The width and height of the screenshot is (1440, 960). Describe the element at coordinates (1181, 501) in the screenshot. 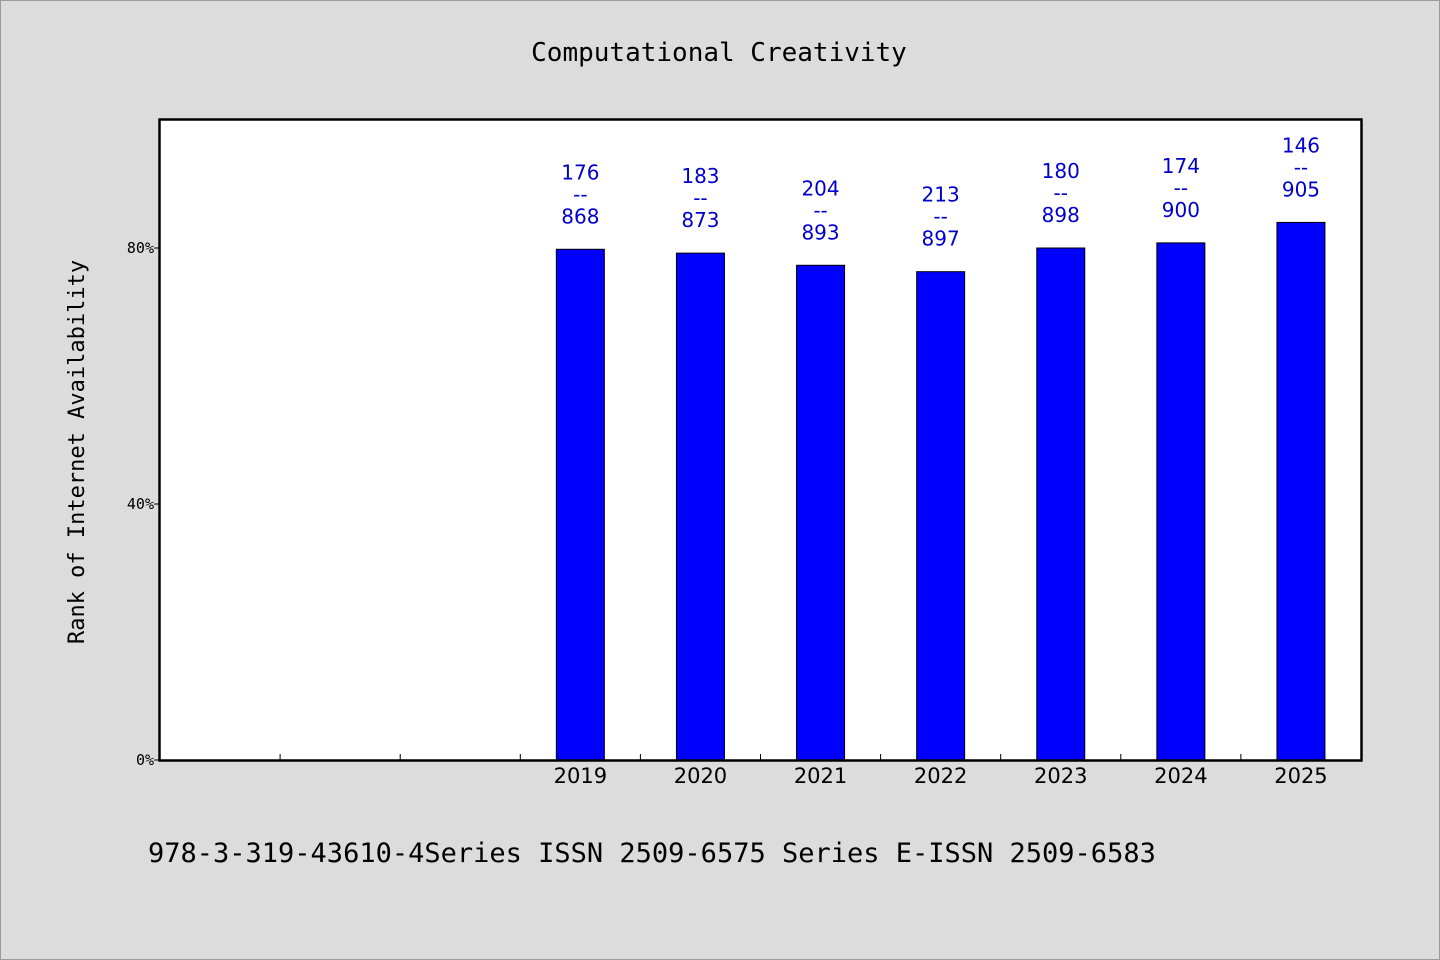

I see `bar-2024` at that location.